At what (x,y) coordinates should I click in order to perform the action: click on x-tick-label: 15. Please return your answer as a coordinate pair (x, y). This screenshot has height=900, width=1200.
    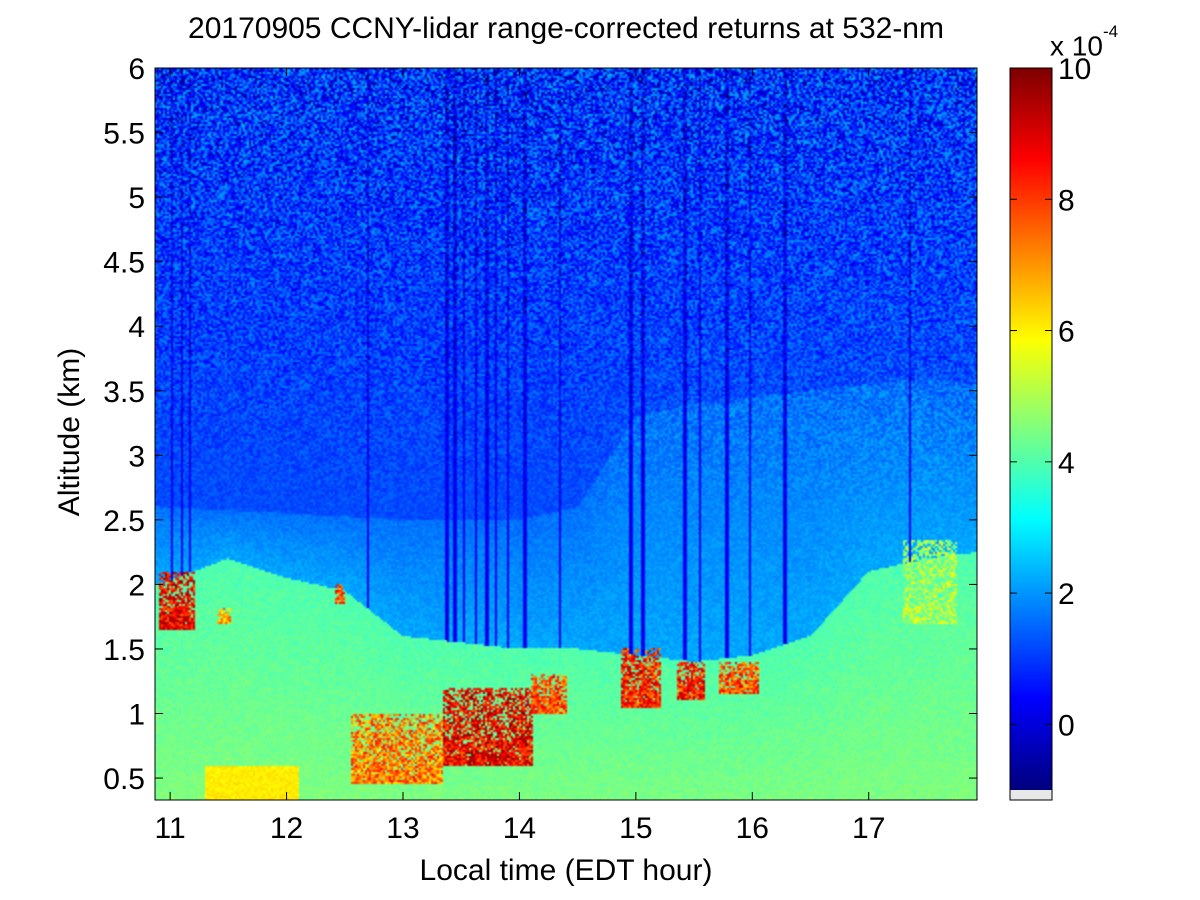
    Looking at the image, I should click on (635, 828).